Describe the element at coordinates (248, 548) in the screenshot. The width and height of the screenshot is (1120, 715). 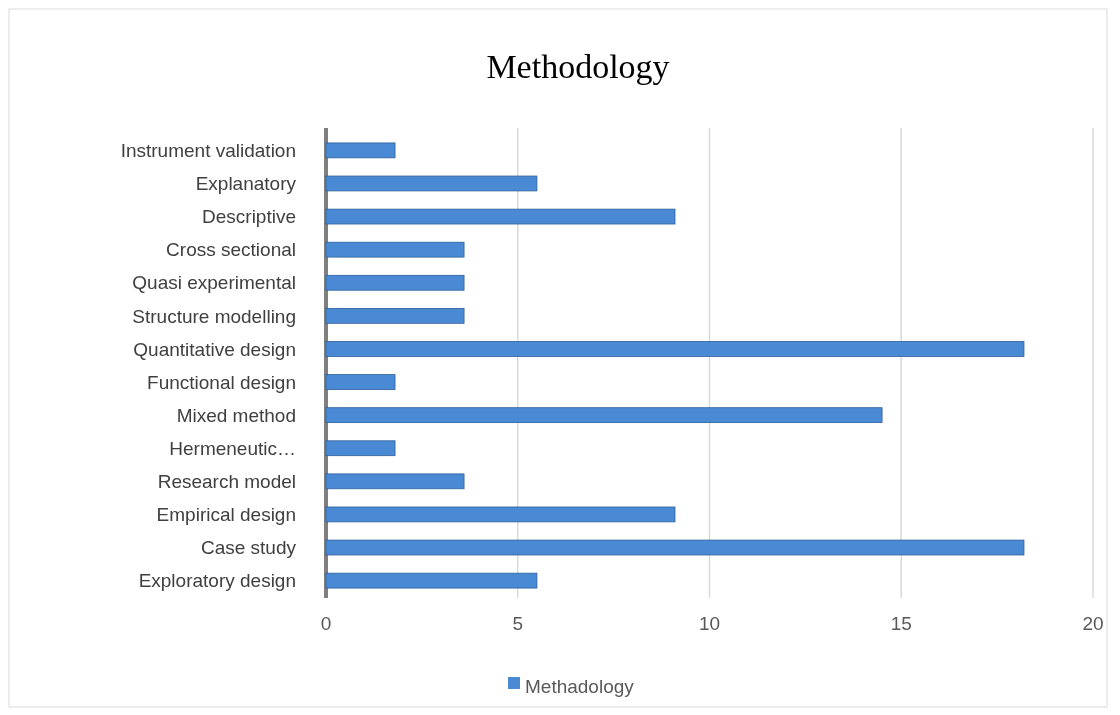
I see `y-tick-label: Case study` at that location.